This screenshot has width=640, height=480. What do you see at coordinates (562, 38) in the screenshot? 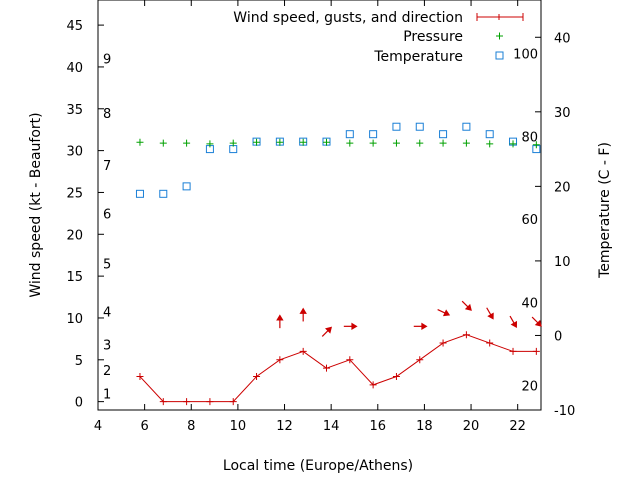
I see `y2-tick-label: 40` at bounding box center [562, 38].